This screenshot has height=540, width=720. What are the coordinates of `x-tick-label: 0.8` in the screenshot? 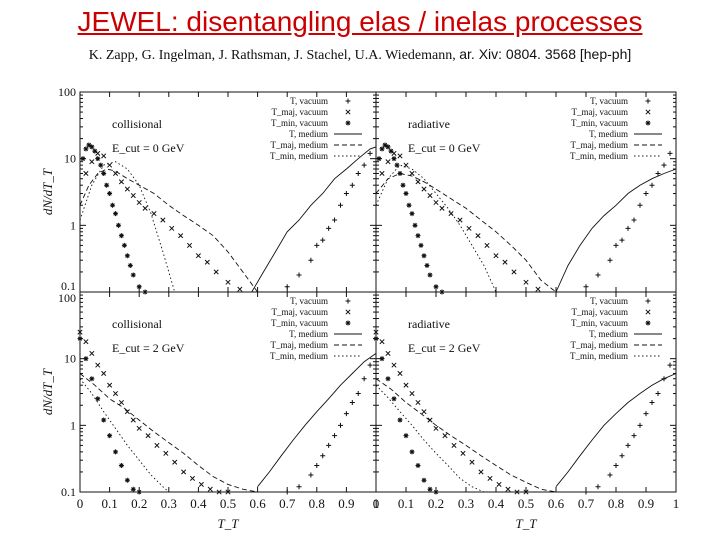 It's located at (616, 503).